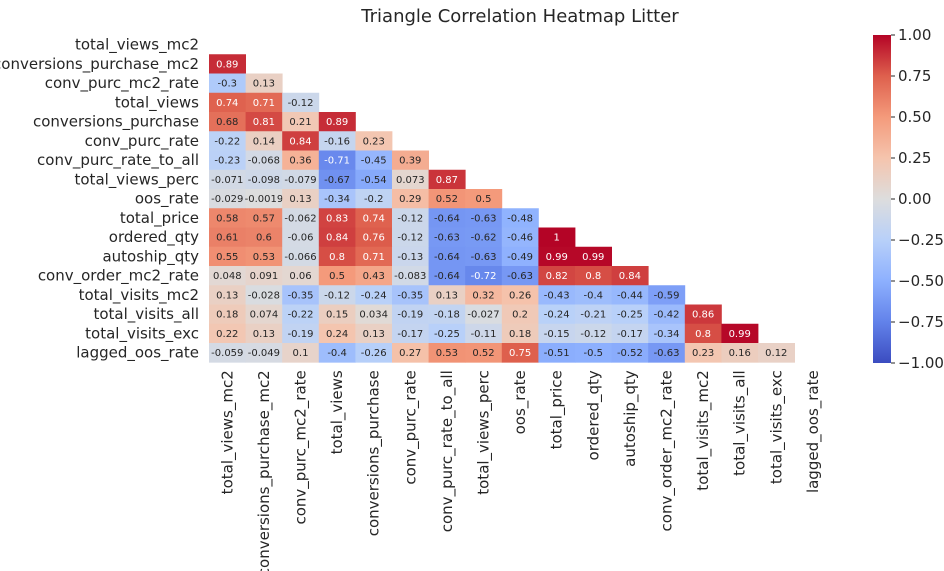 This screenshot has height=571, width=944. I want to click on cell-value-label: -0.35, so click(301, 295).